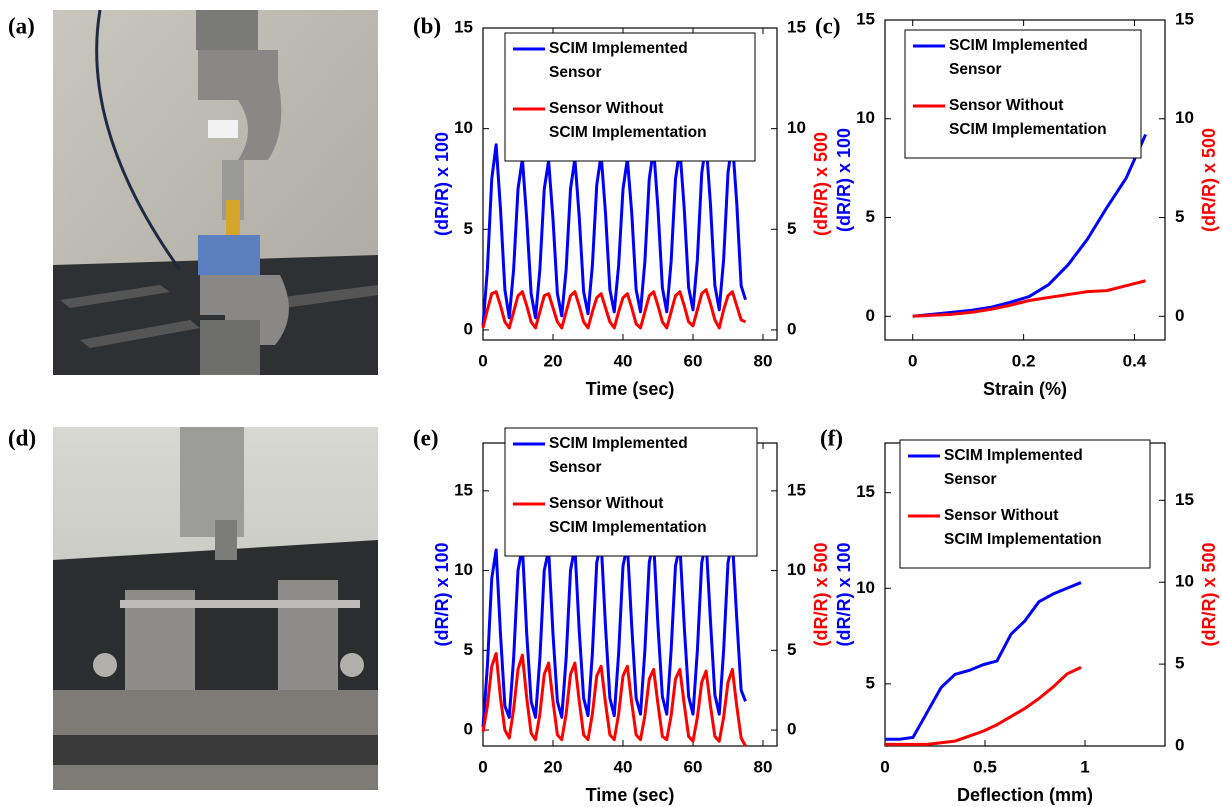  I want to click on x-tick-label: 1, so click(1084, 766).